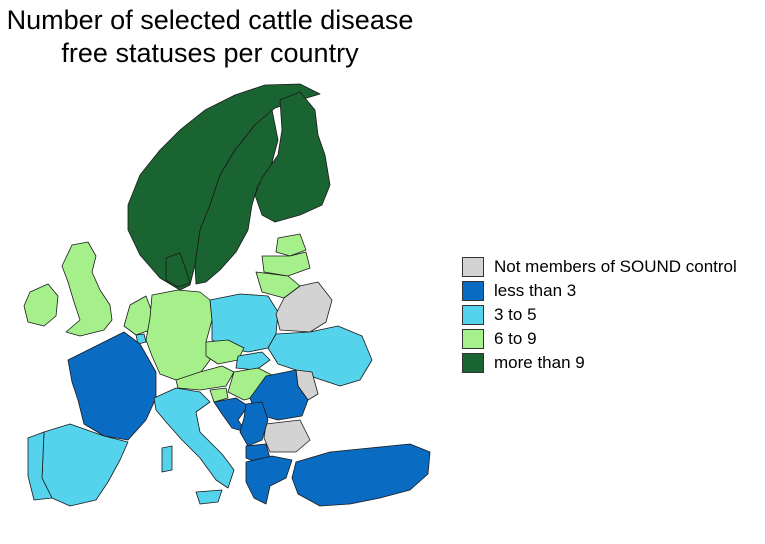 This screenshot has width=765, height=544. I want to click on country-slovenia, so click(219, 395).